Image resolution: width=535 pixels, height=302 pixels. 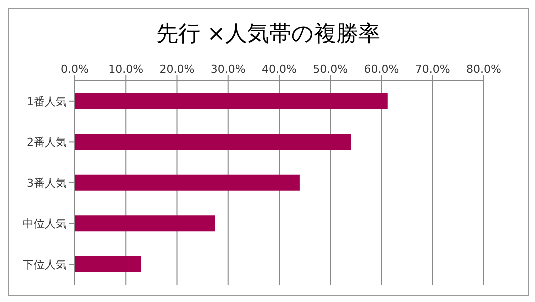 What do you see at coordinates (177, 69) in the screenshot?
I see `x-tick-label: 20.0%` at bounding box center [177, 69].